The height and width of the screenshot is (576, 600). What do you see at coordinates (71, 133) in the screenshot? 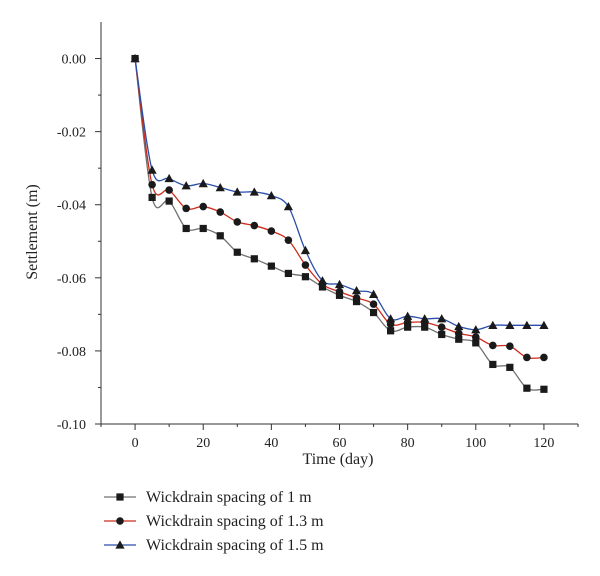
I see `y-tick-label: -0.02` at bounding box center [71, 133].